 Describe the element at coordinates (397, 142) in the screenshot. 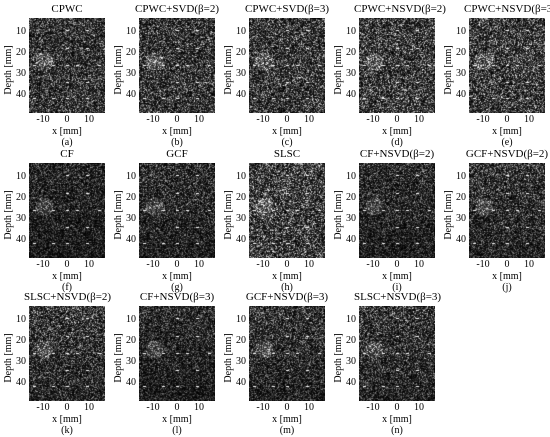

I see `panel-caption: (d)` at that location.